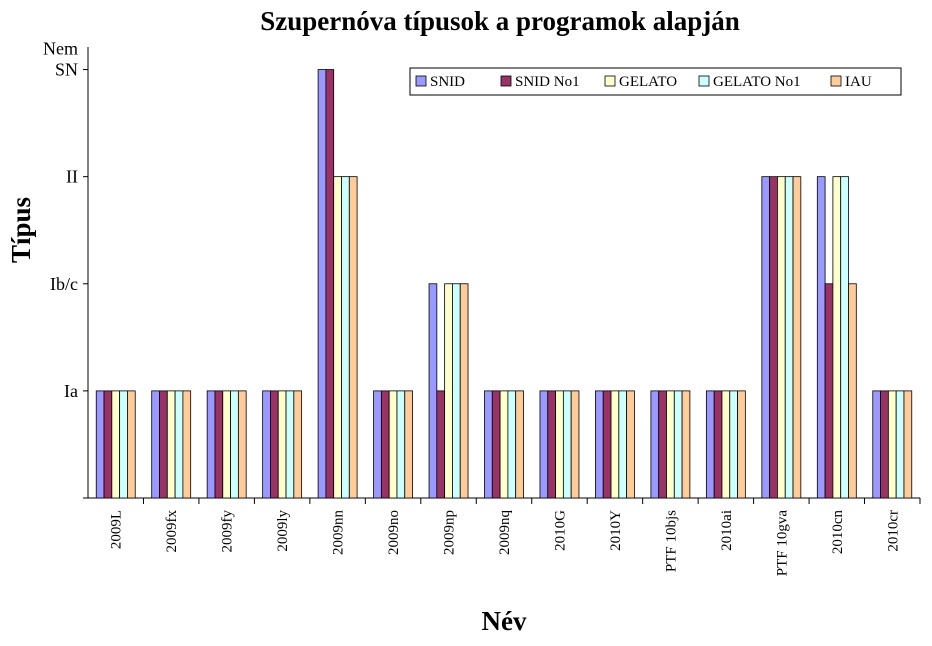  What do you see at coordinates (72, 177) in the screenshot?
I see `y-tick-label: II` at bounding box center [72, 177].